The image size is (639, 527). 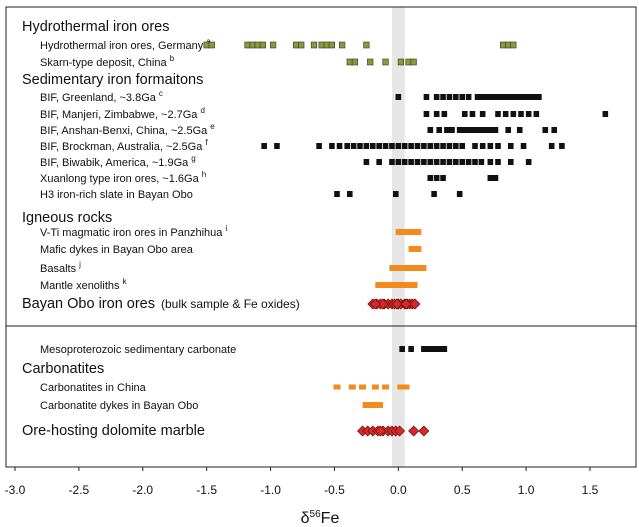 I want to click on x-tick-label: 1.0, so click(x=526, y=490).